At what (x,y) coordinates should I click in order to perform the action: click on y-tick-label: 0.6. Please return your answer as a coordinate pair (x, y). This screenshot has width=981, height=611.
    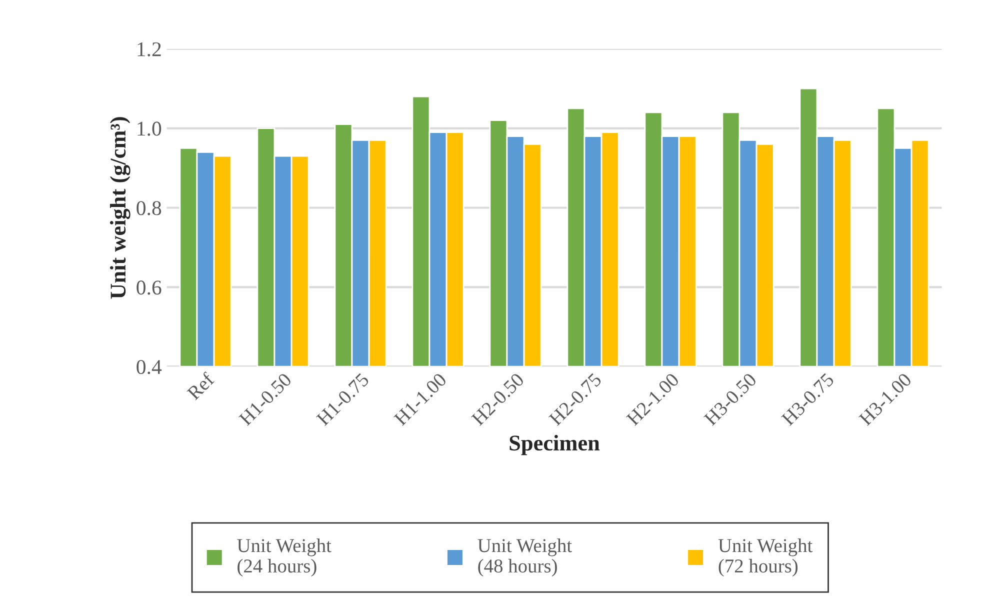
    Looking at the image, I should click on (149, 287).